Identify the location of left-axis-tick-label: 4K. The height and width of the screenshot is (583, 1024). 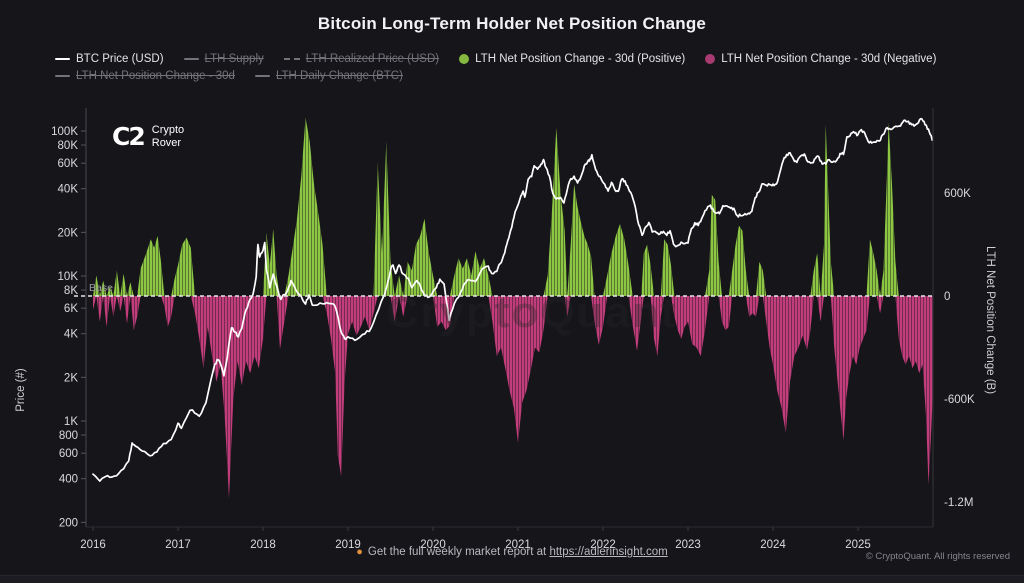
(71, 335).